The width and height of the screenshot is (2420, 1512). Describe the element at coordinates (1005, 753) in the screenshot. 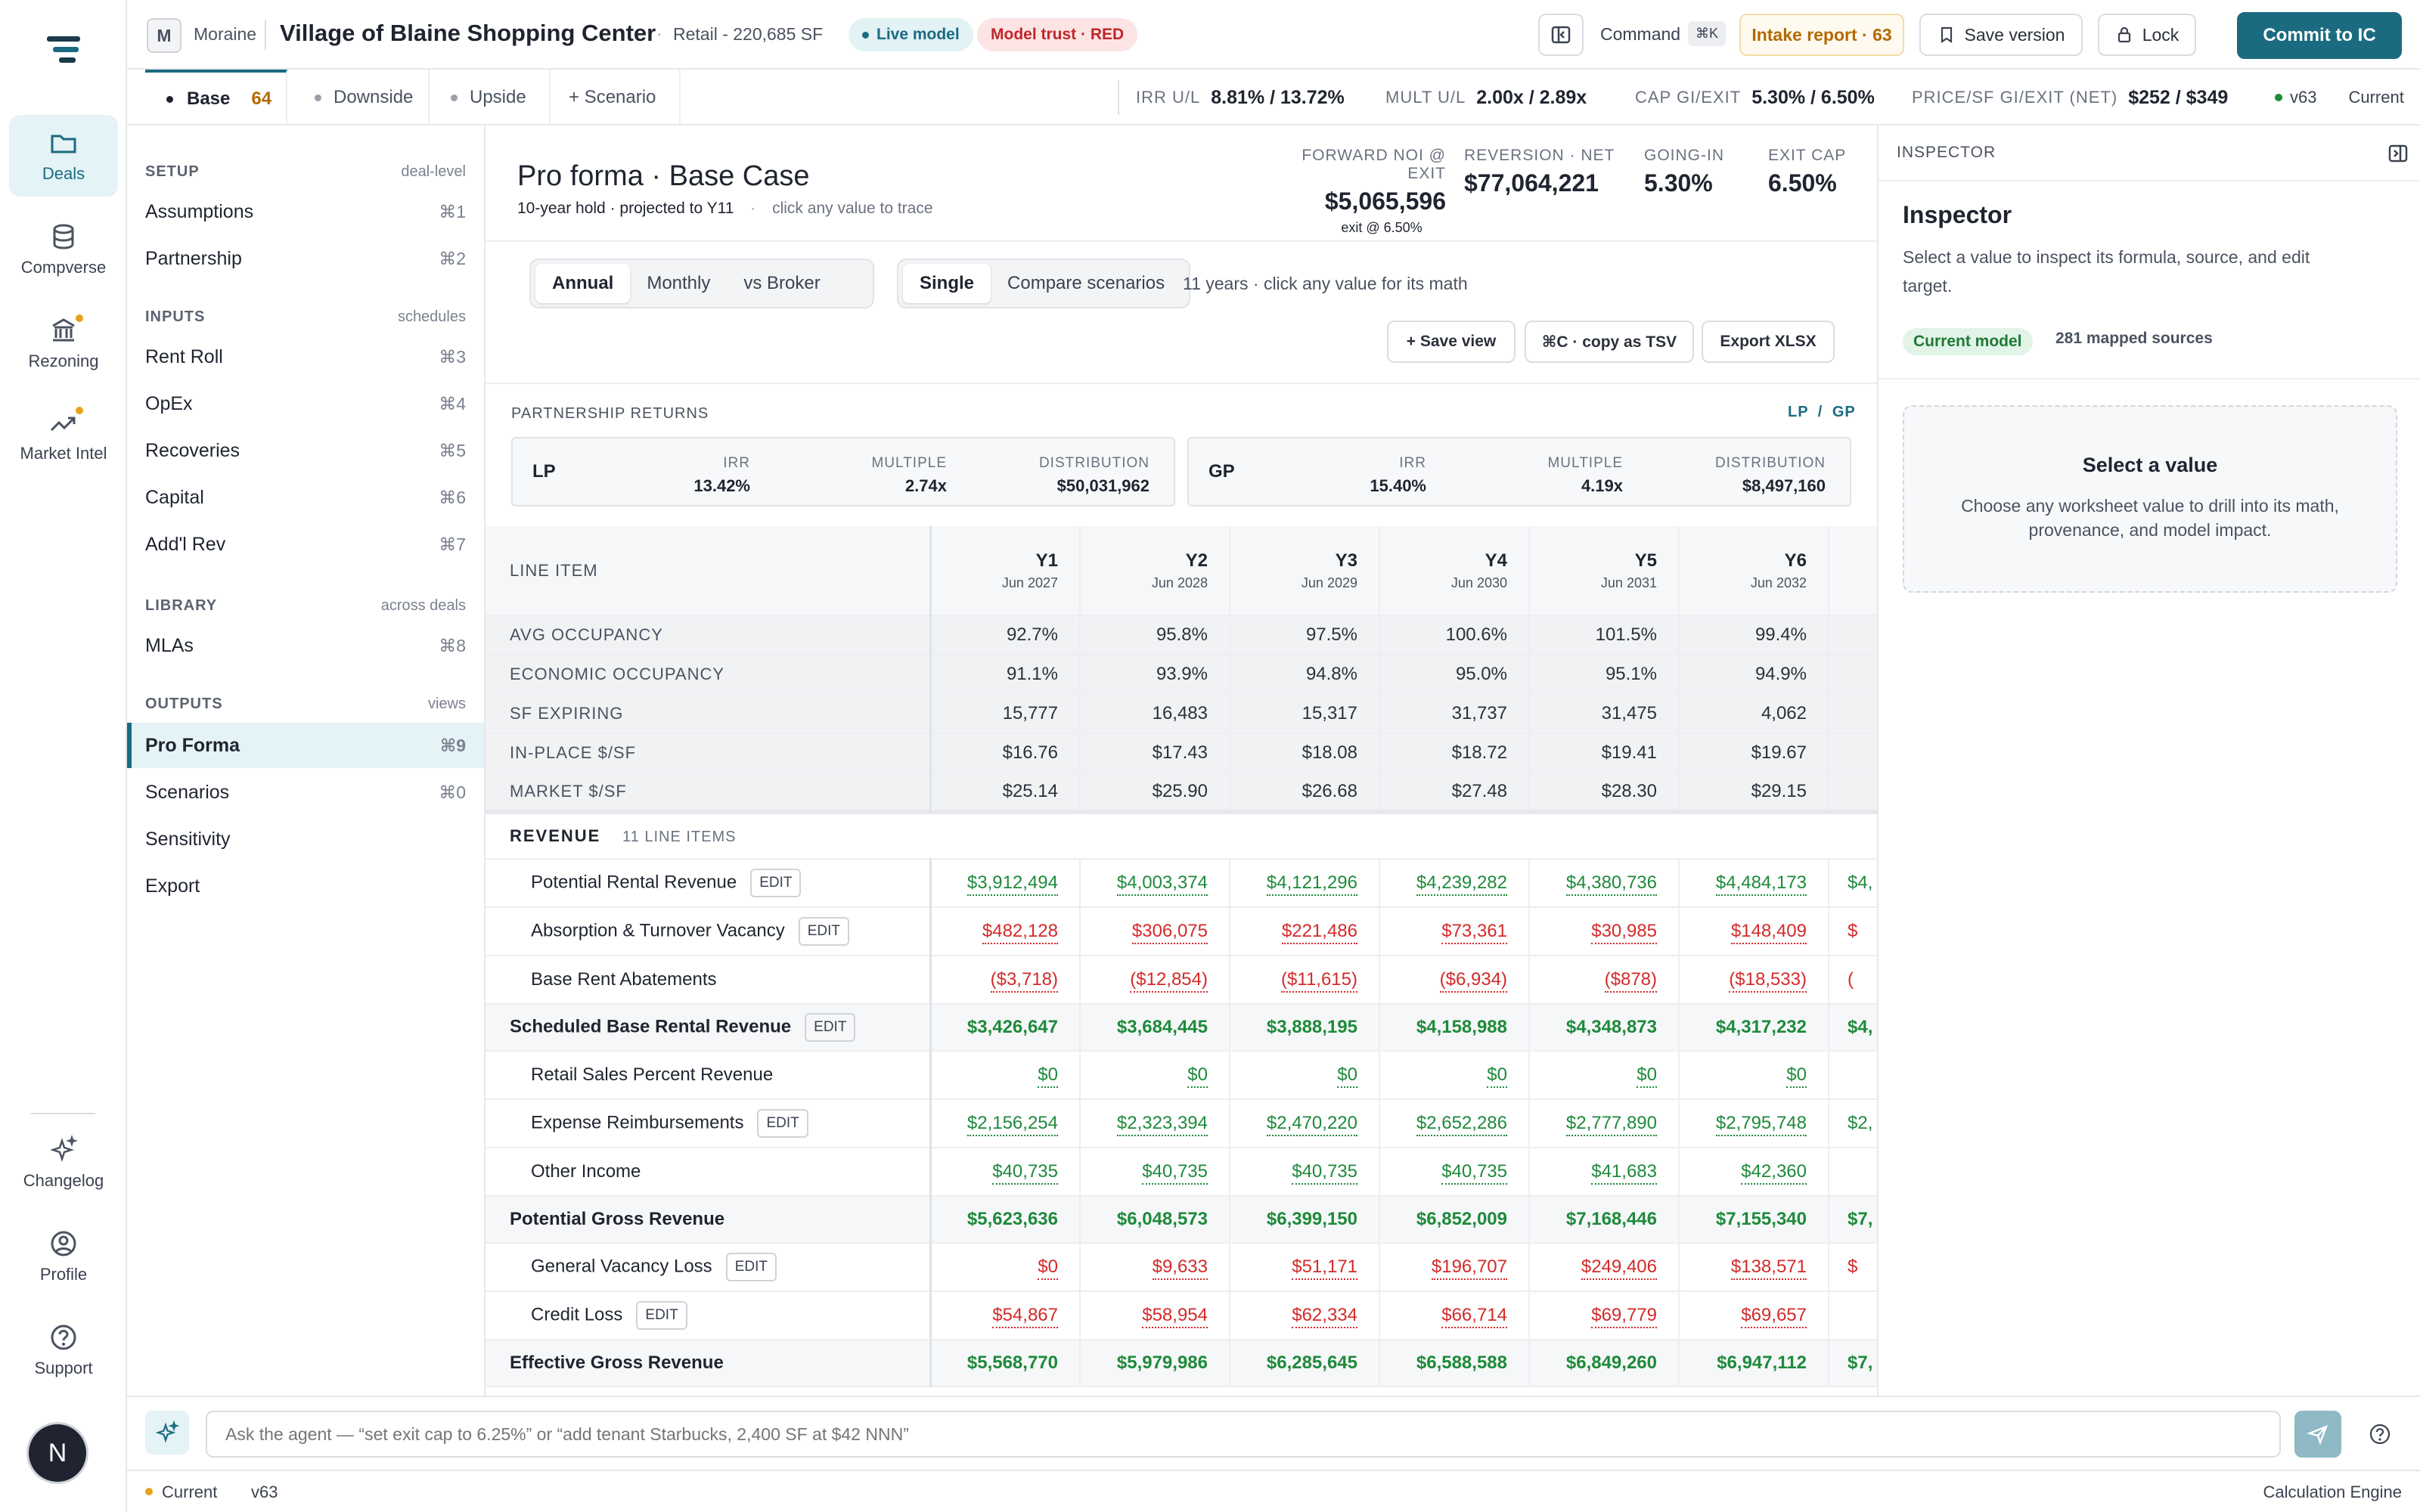

I see `stat-value: $16.76` at that location.